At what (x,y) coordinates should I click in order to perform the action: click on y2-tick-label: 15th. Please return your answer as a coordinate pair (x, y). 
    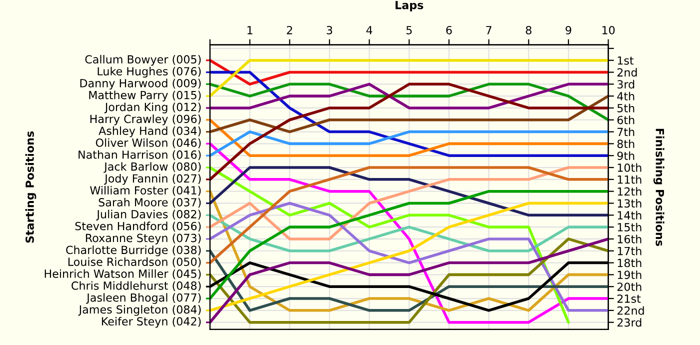
    Looking at the image, I should click on (630, 227).